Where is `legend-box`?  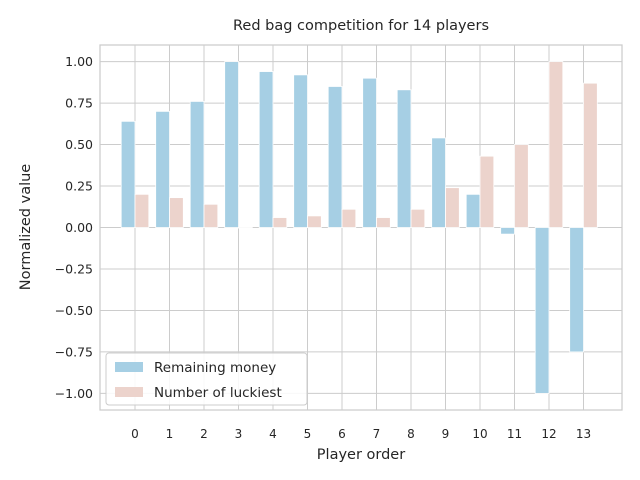
legend-box is located at coordinates (206, 379).